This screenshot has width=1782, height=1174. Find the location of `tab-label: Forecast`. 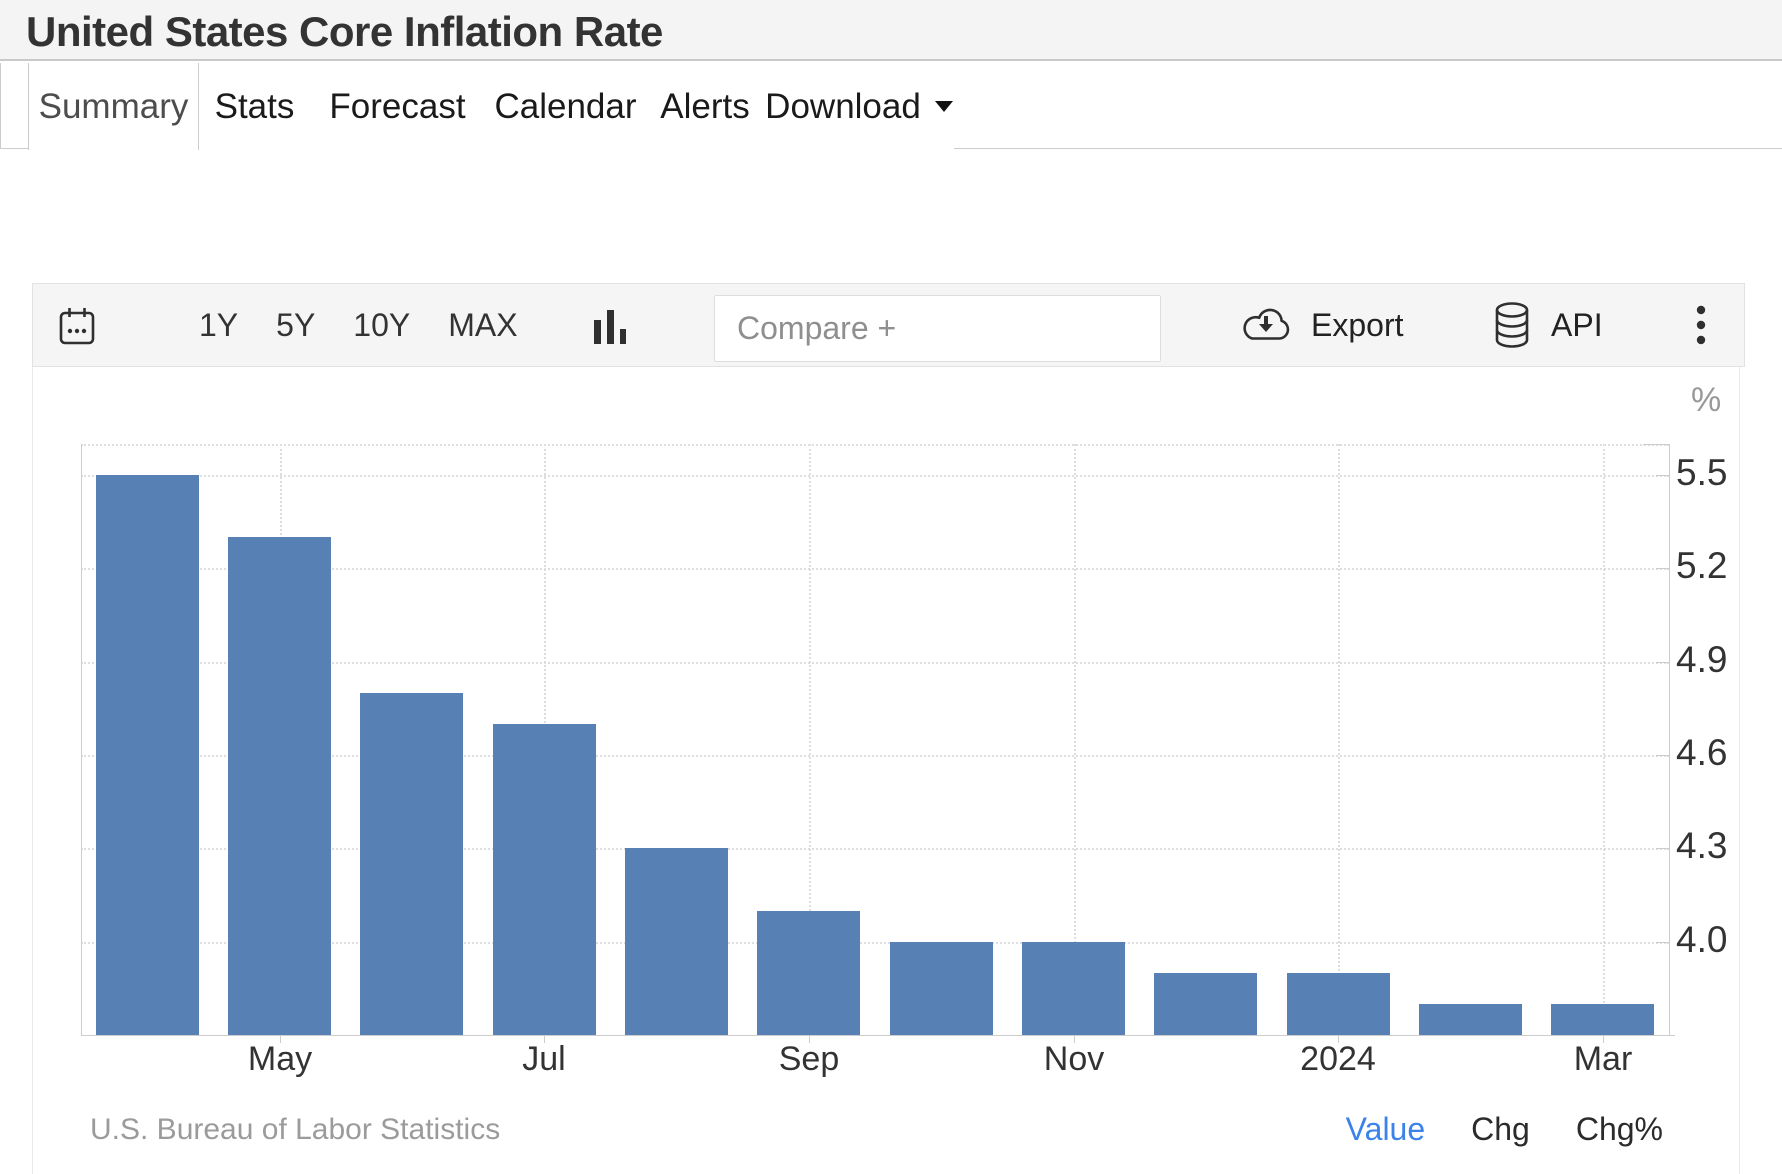

tab-label: Forecast is located at coordinates (397, 106).